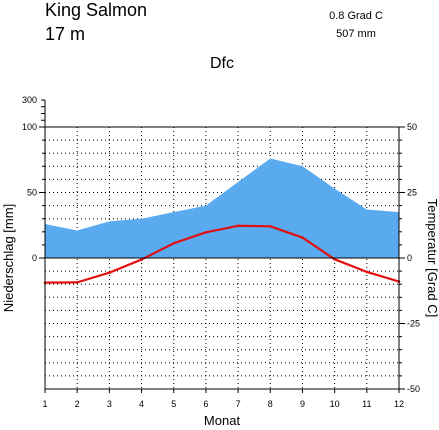 This screenshot has width=439, height=430. What do you see at coordinates (412, 127) in the screenshot?
I see `right-tick-label: 50` at bounding box center [412, 127].